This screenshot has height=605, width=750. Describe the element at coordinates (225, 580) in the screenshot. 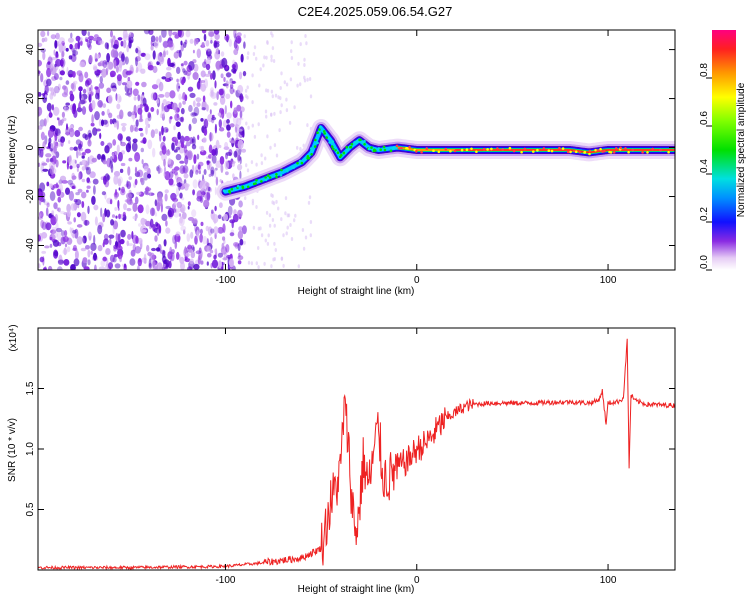

I see `snr-x-tick-label: -100` at that location.